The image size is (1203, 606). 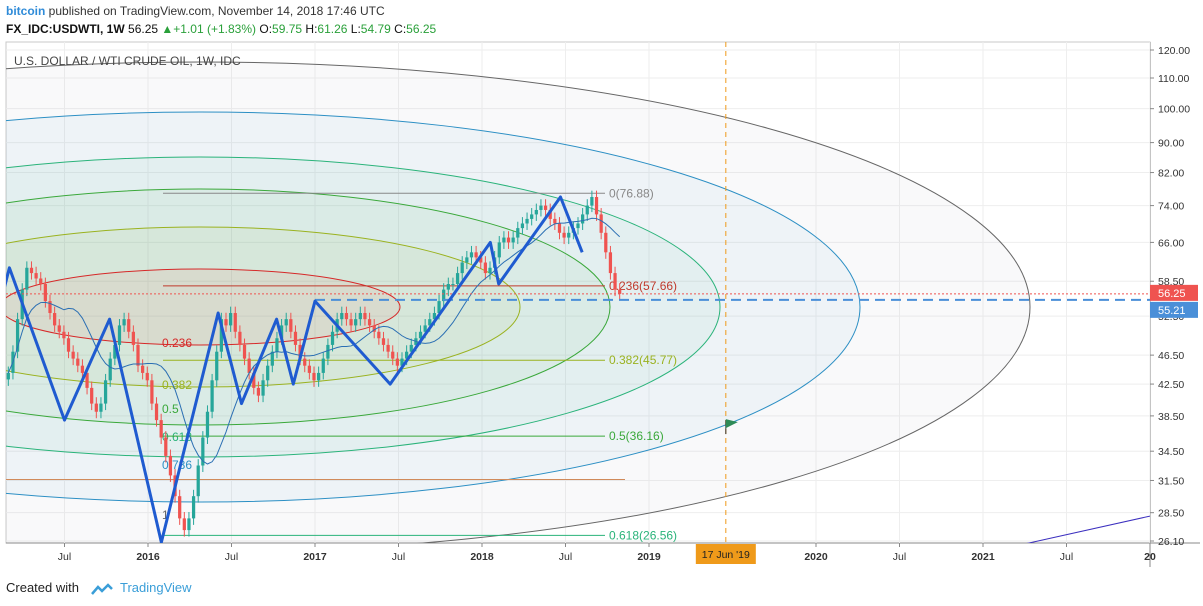 What do you see at coordinates (1174, 301) in the screenshot?
I see `price-labels: 56.25 55.21` at bounding box center [1174, 301].